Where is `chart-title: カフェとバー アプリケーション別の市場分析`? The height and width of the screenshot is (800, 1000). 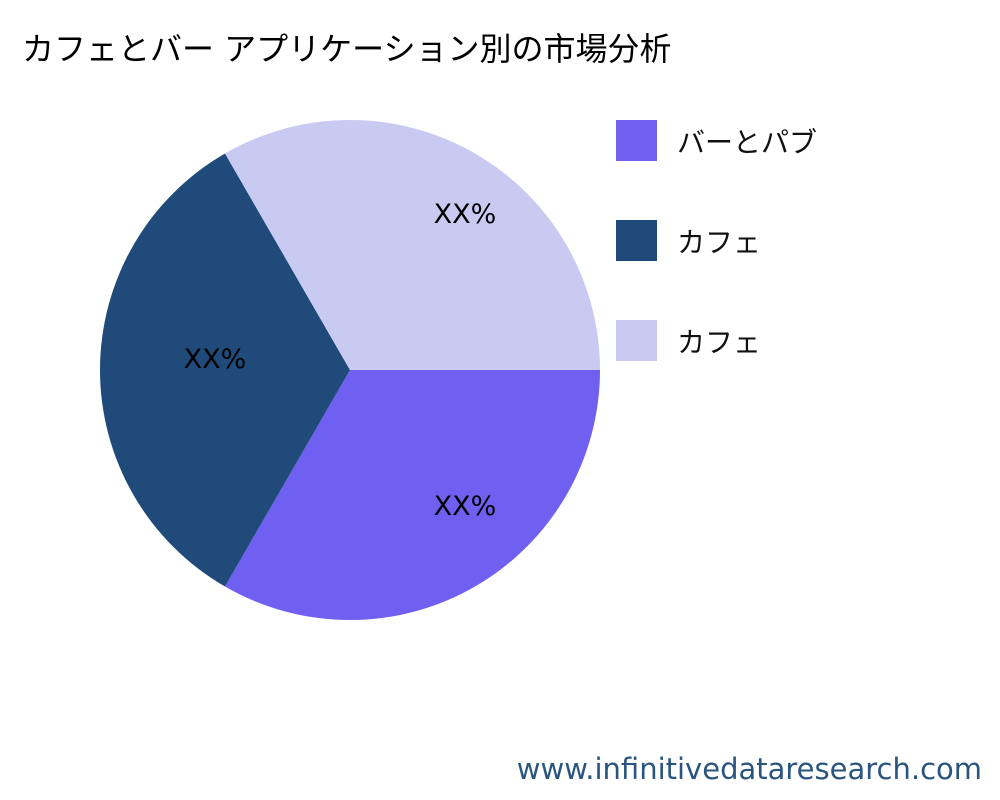
chart-title: カフェとバー アプリケーション別の市場分析 is located at coordinates (347, 49).